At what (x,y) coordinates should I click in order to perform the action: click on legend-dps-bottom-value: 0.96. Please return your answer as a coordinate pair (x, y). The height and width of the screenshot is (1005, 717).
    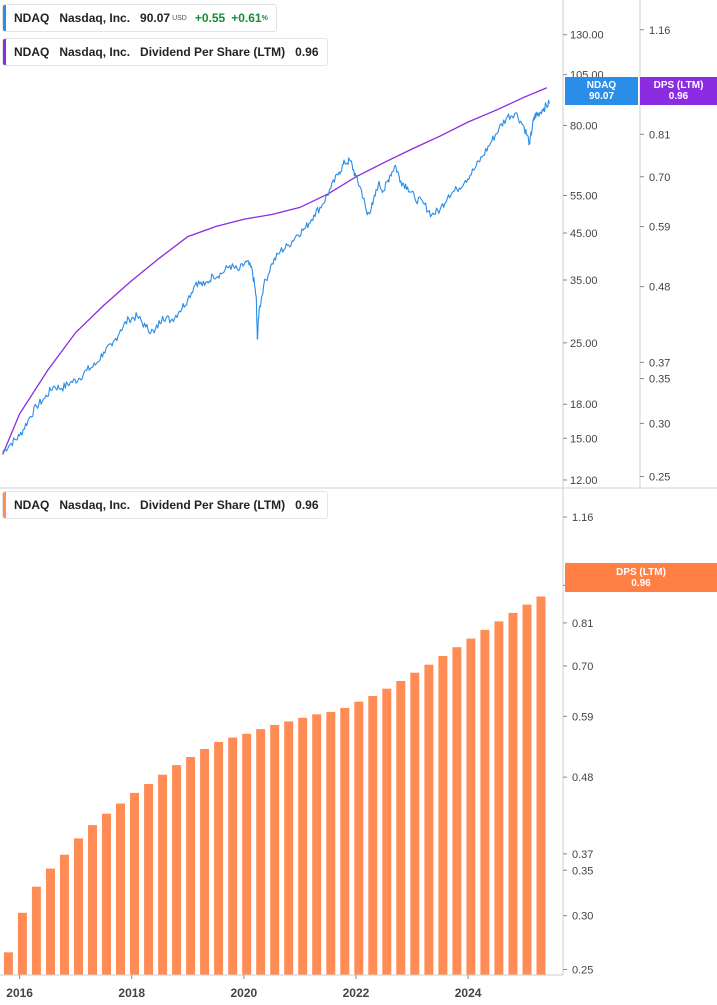
    Looking at the image, I should click on (307, 505).